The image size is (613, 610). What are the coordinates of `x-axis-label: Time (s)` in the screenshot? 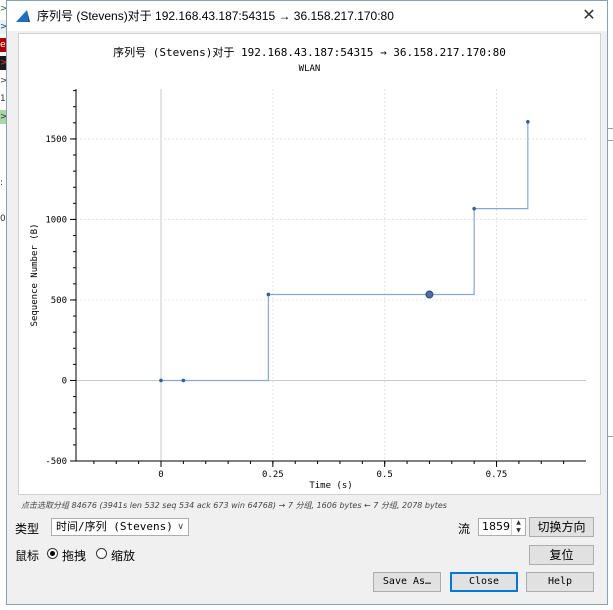 It's located at (330, 486).